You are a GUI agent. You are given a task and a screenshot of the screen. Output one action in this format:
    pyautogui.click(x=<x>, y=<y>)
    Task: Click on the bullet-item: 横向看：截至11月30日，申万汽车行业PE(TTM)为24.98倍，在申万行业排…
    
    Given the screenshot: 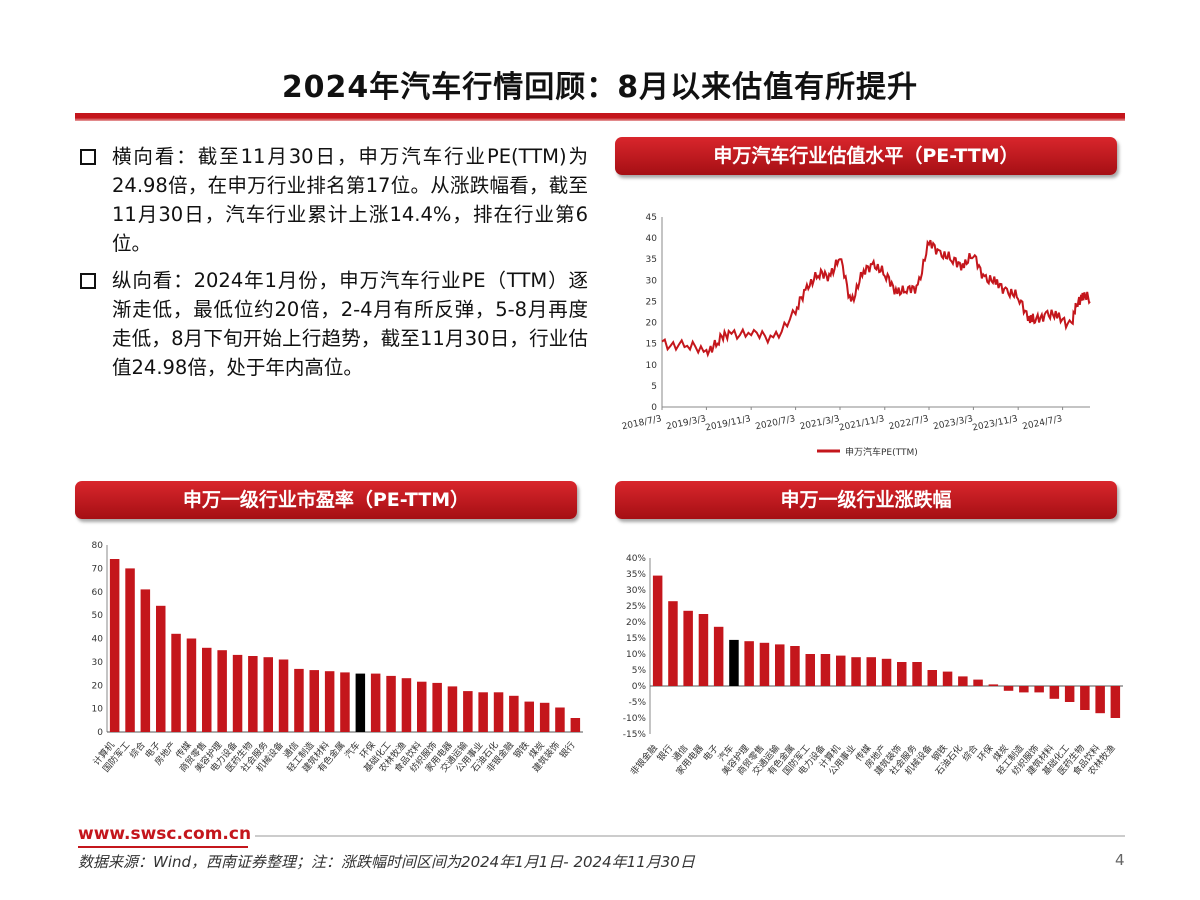 What is the action you would take?
    pyautogui.click(x=333, y=200)
    